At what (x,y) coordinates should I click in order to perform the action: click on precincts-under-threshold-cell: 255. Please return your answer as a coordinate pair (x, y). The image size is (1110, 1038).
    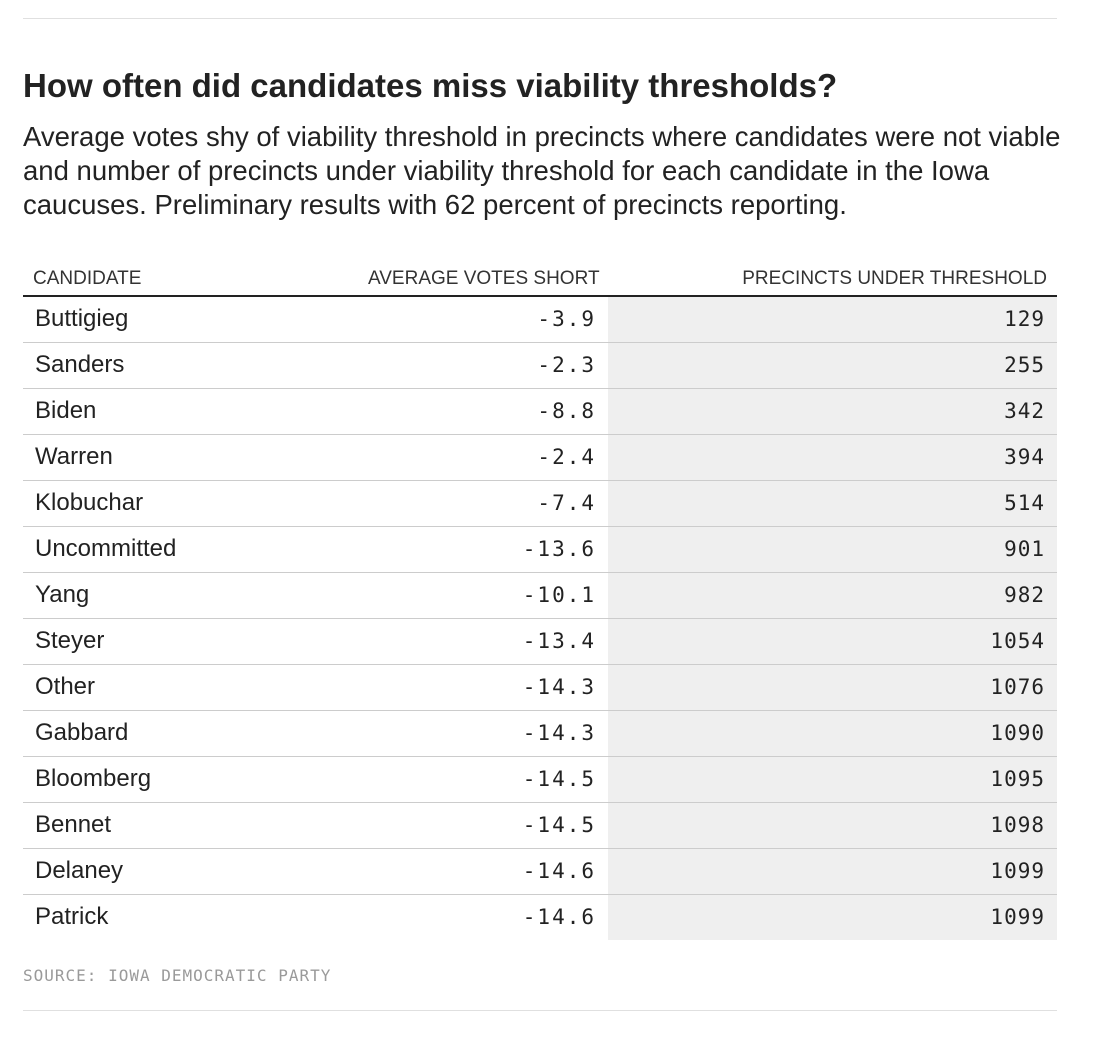
    Looking at the image, I should click on (832, 365).